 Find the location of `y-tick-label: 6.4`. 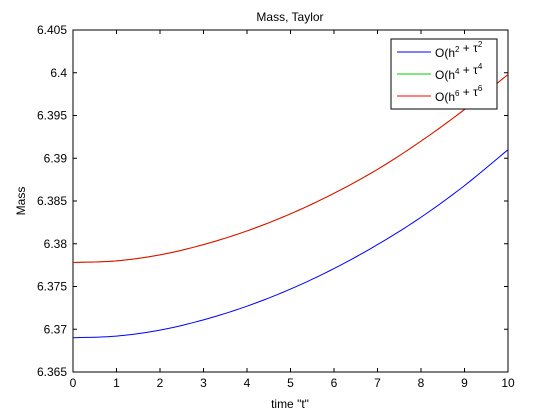

y-tick-label: 6.4 is located at coordinates (58, 73).